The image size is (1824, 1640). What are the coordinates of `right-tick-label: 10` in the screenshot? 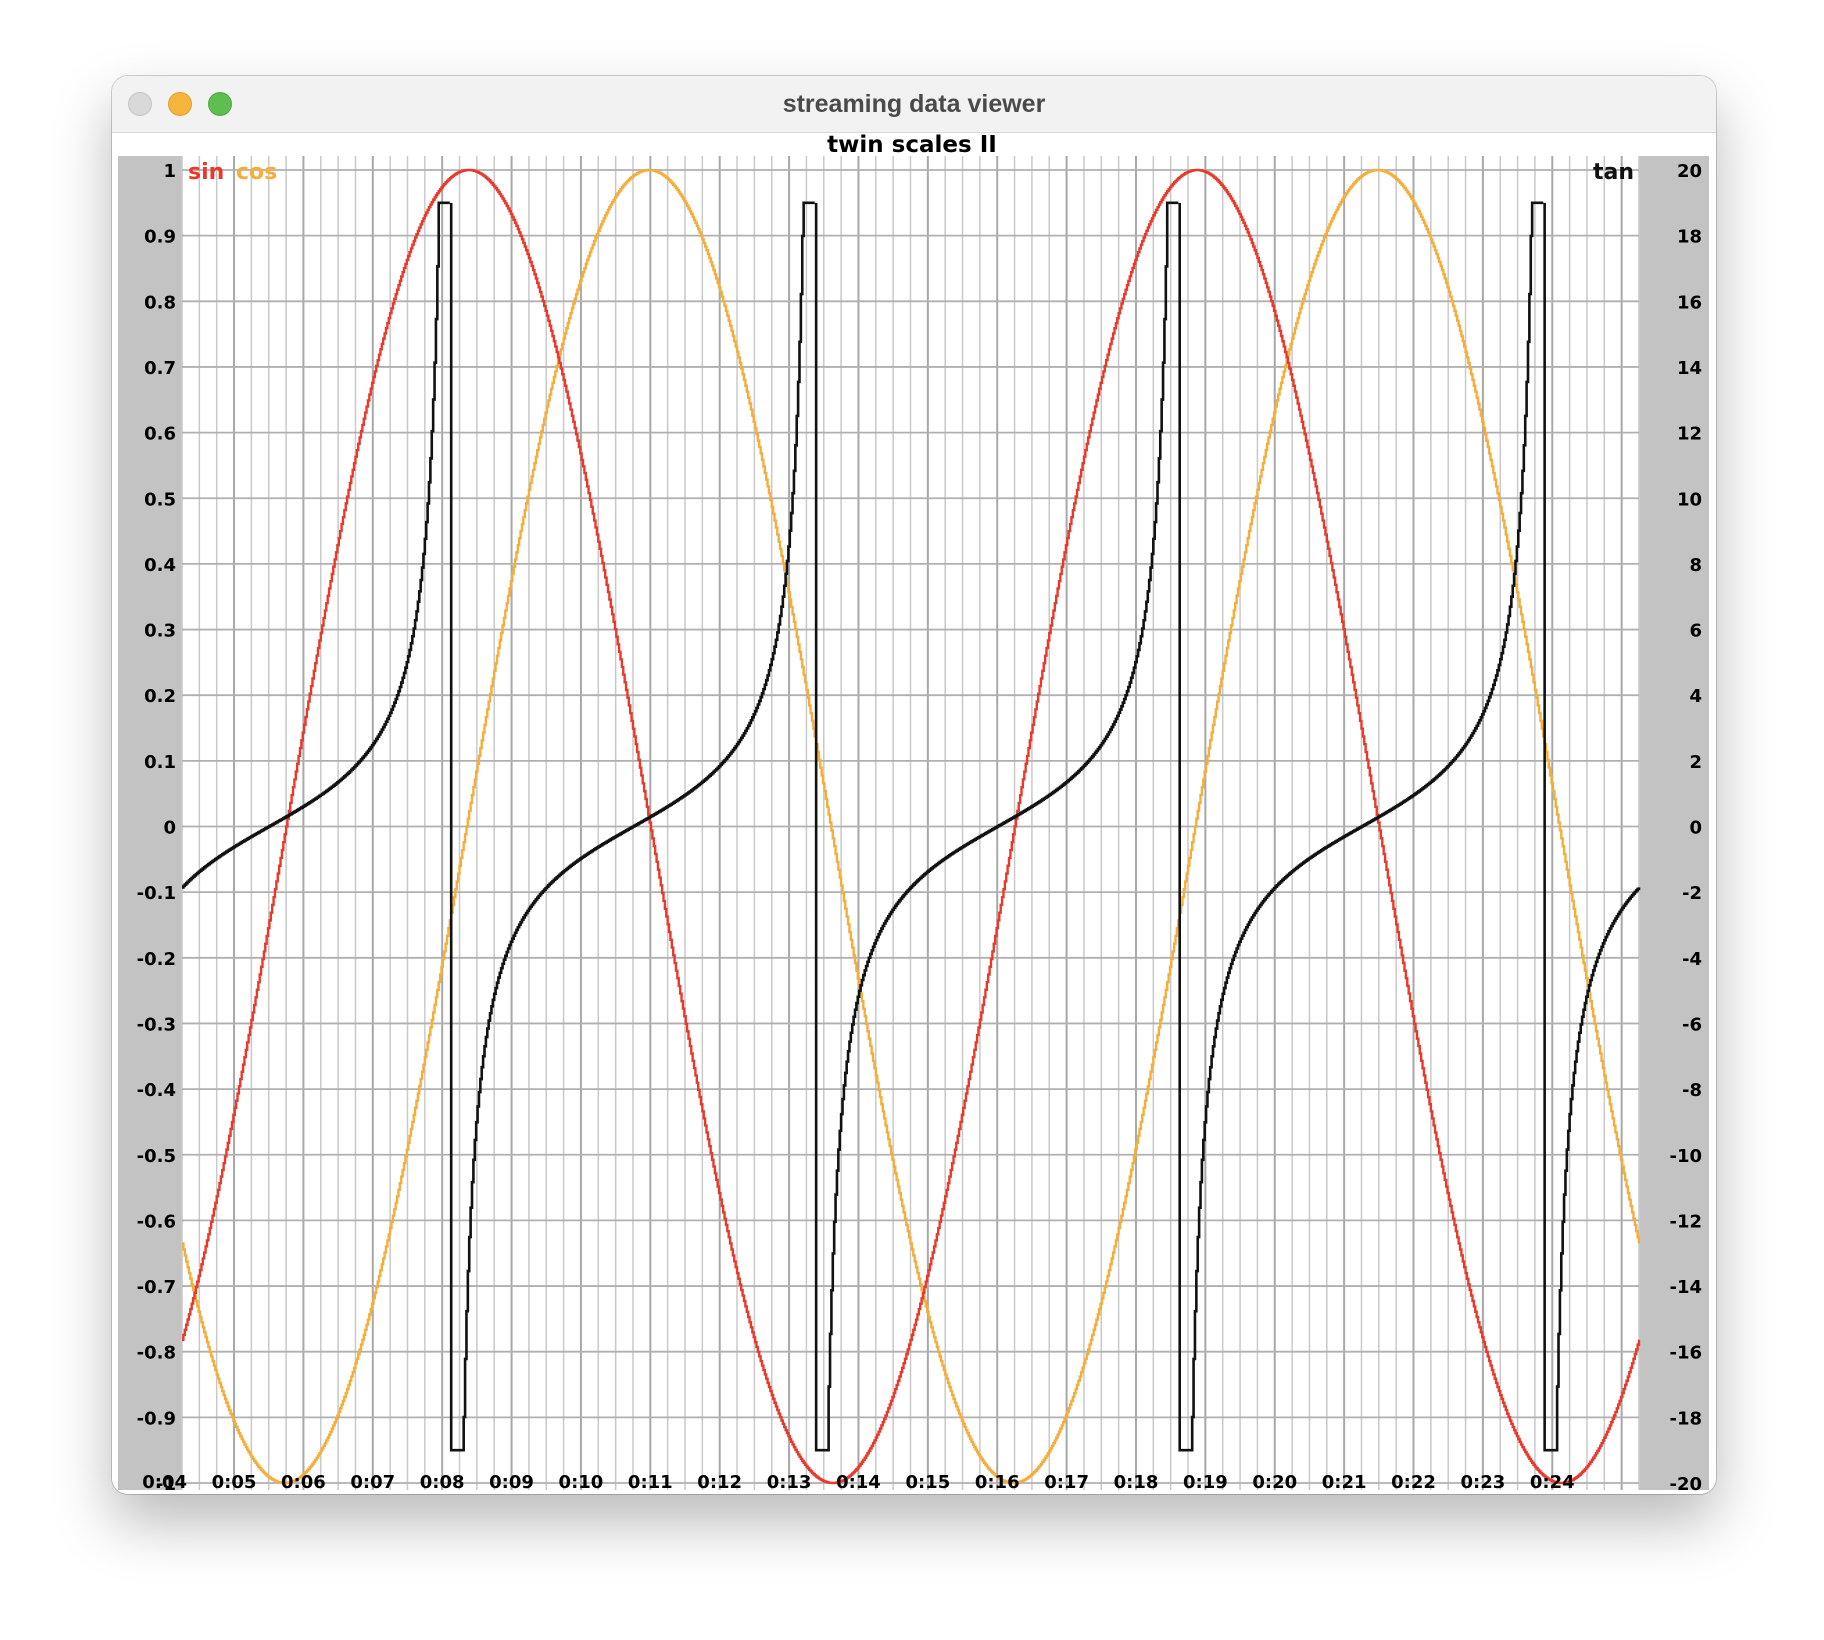 It's located at (1689, 499).